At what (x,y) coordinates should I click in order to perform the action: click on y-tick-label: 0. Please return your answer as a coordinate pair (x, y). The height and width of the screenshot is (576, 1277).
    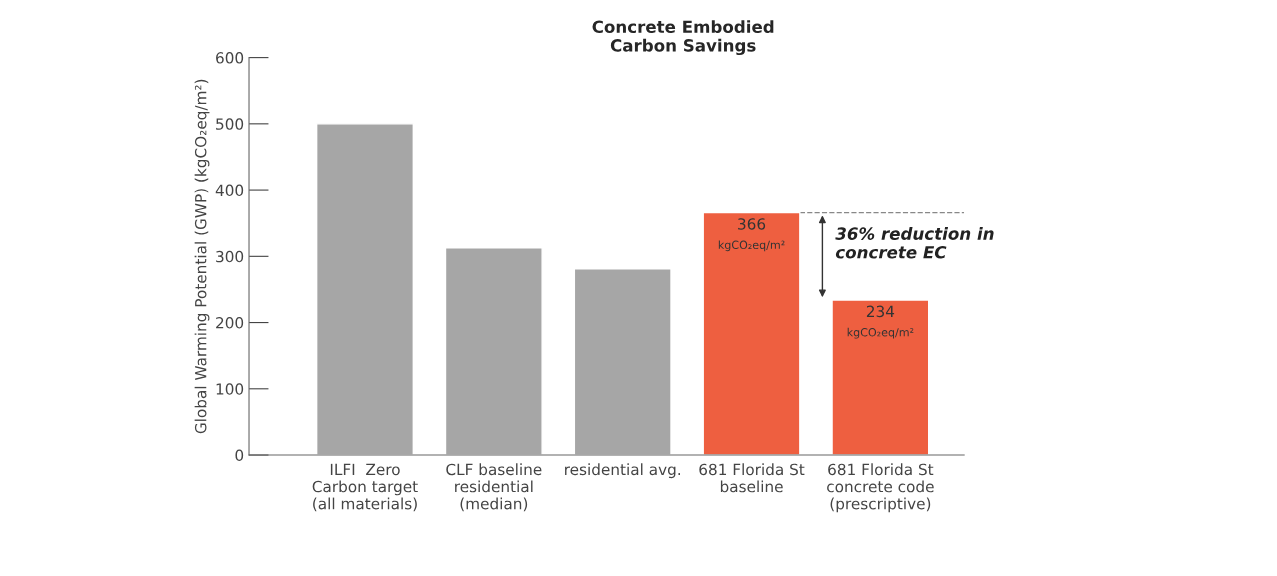
    Looking at the image, I should click on (239, 455).